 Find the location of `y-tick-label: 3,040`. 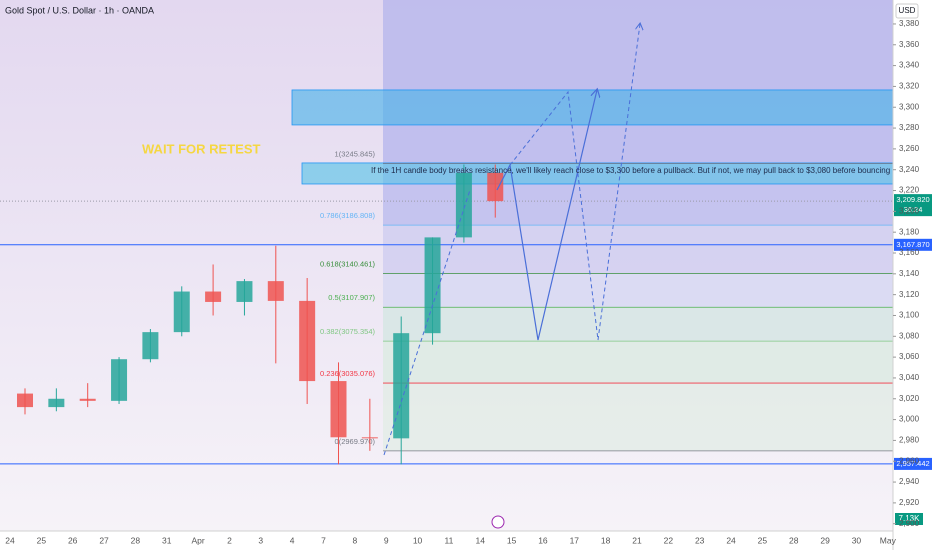

y-tick-label: 3,040 is located at coordinates (909, 377).